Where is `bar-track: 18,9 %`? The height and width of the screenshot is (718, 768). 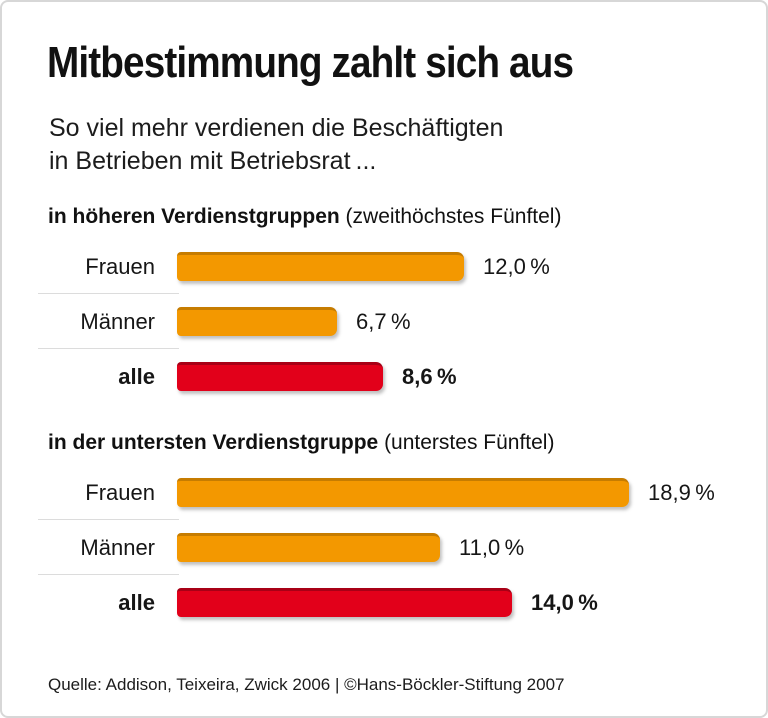 bar-track: 18,9 % is located at coordinates (452, 492).